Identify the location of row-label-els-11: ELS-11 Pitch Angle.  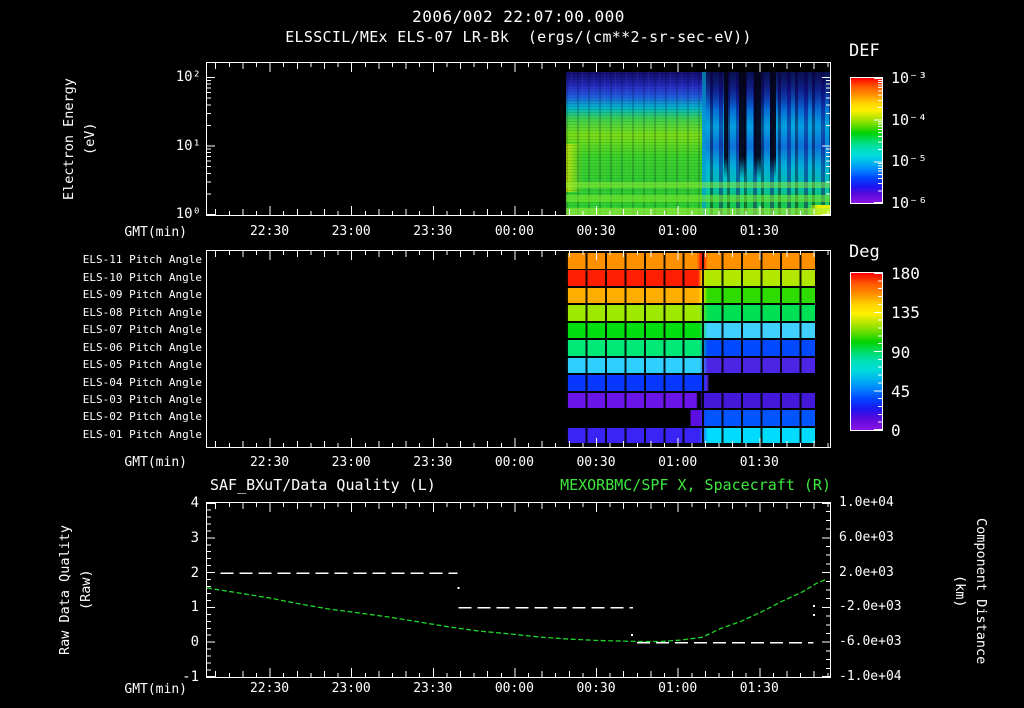
(142, 260).